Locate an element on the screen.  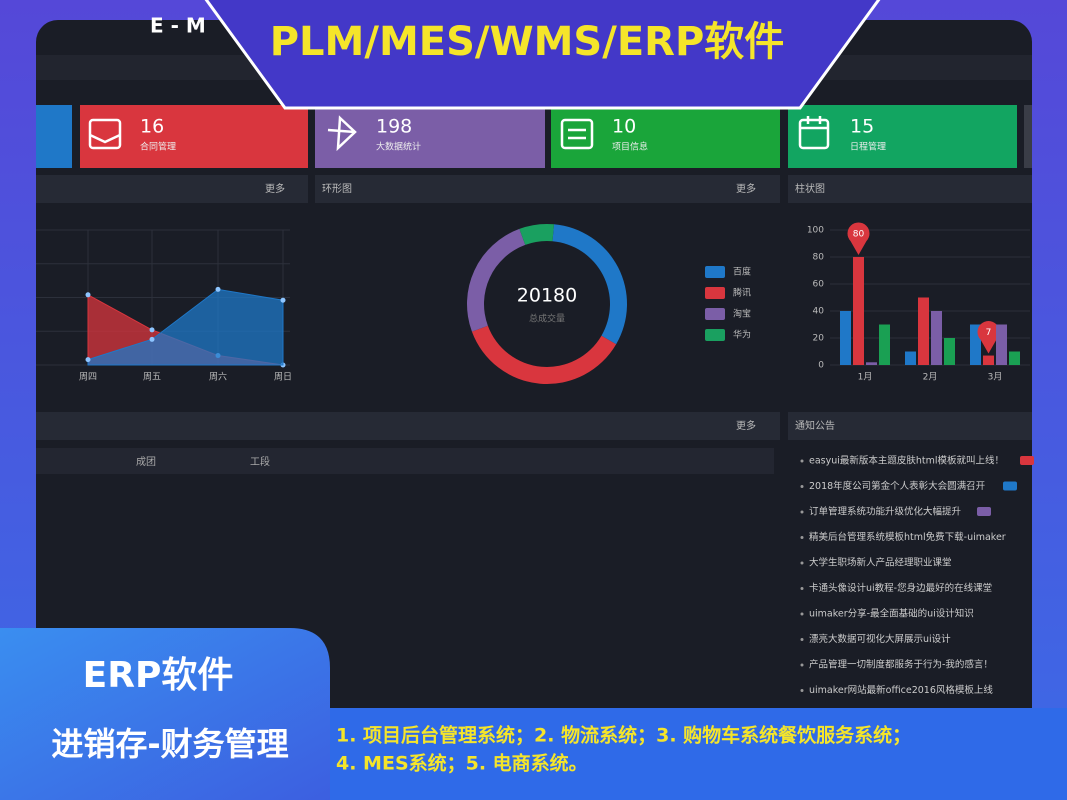
x-tick-label: 3月 is located at coordinates (995, 377).